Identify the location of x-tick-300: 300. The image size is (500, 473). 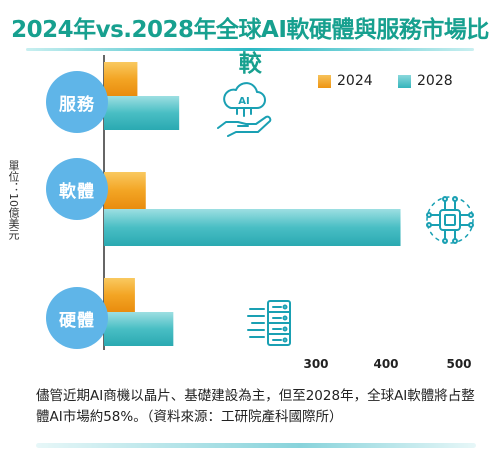
(316, 364).